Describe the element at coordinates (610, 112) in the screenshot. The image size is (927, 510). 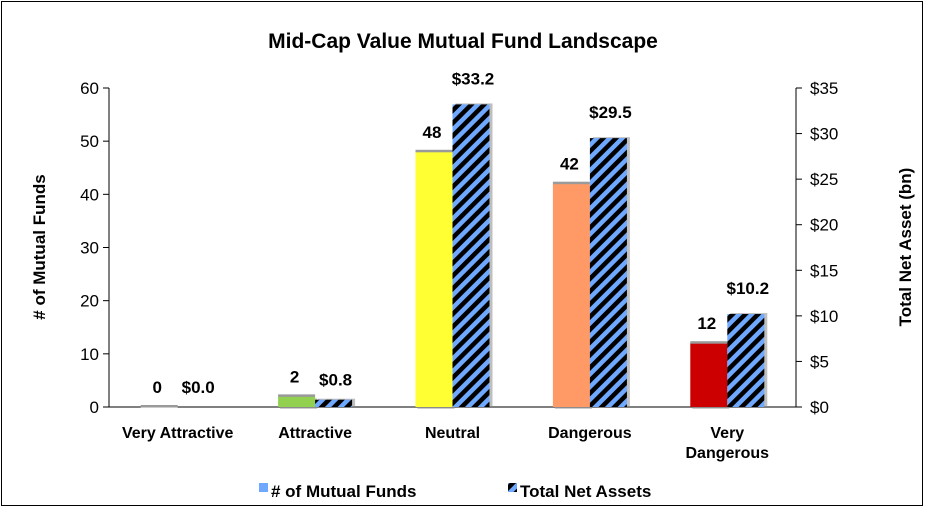
I see `data-label-assets: $29.5` at that location.